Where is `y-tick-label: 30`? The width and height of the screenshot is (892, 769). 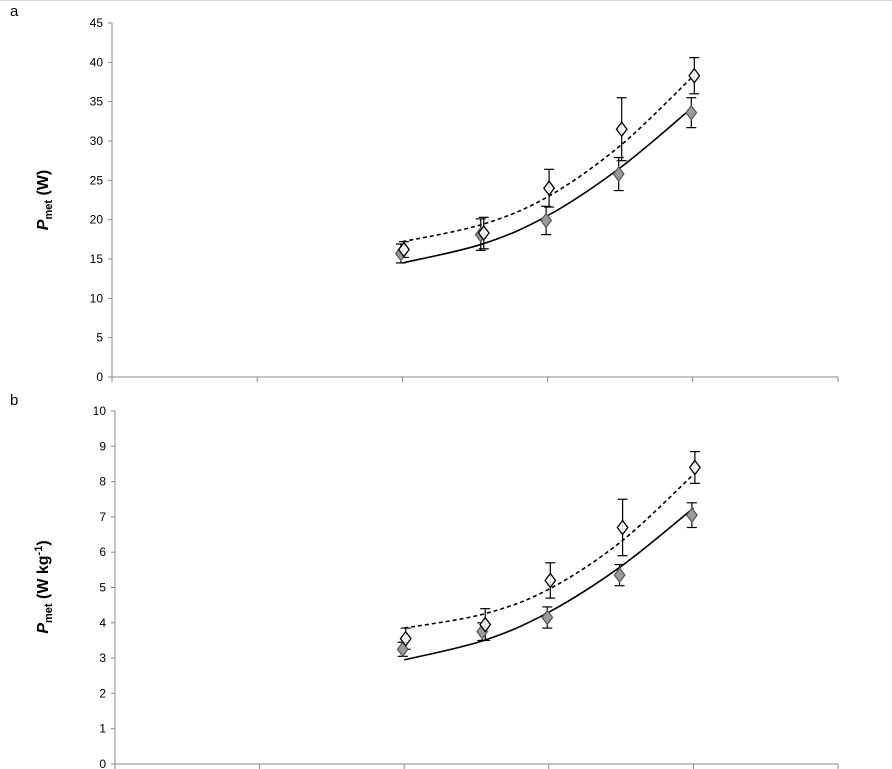 y-tick-label: 30 is located at coordinates (97, 141).